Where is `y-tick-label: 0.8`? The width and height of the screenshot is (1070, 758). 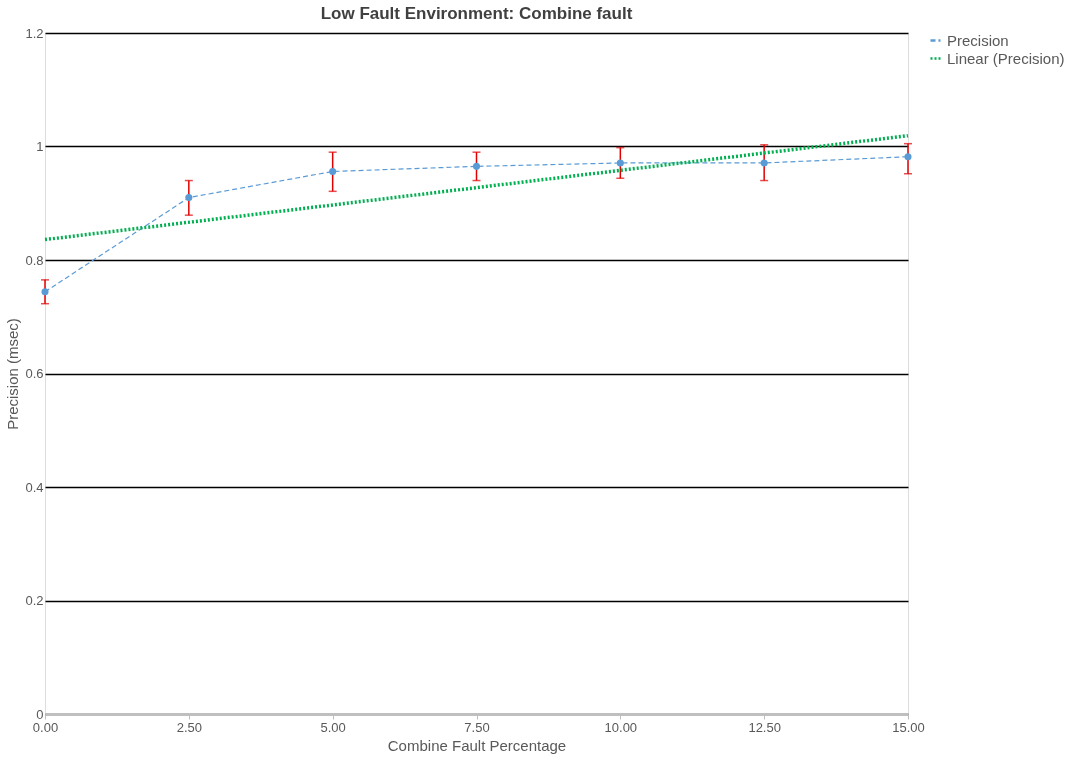 y-tick-label: 0.8 is located at coordinates (34, 260).